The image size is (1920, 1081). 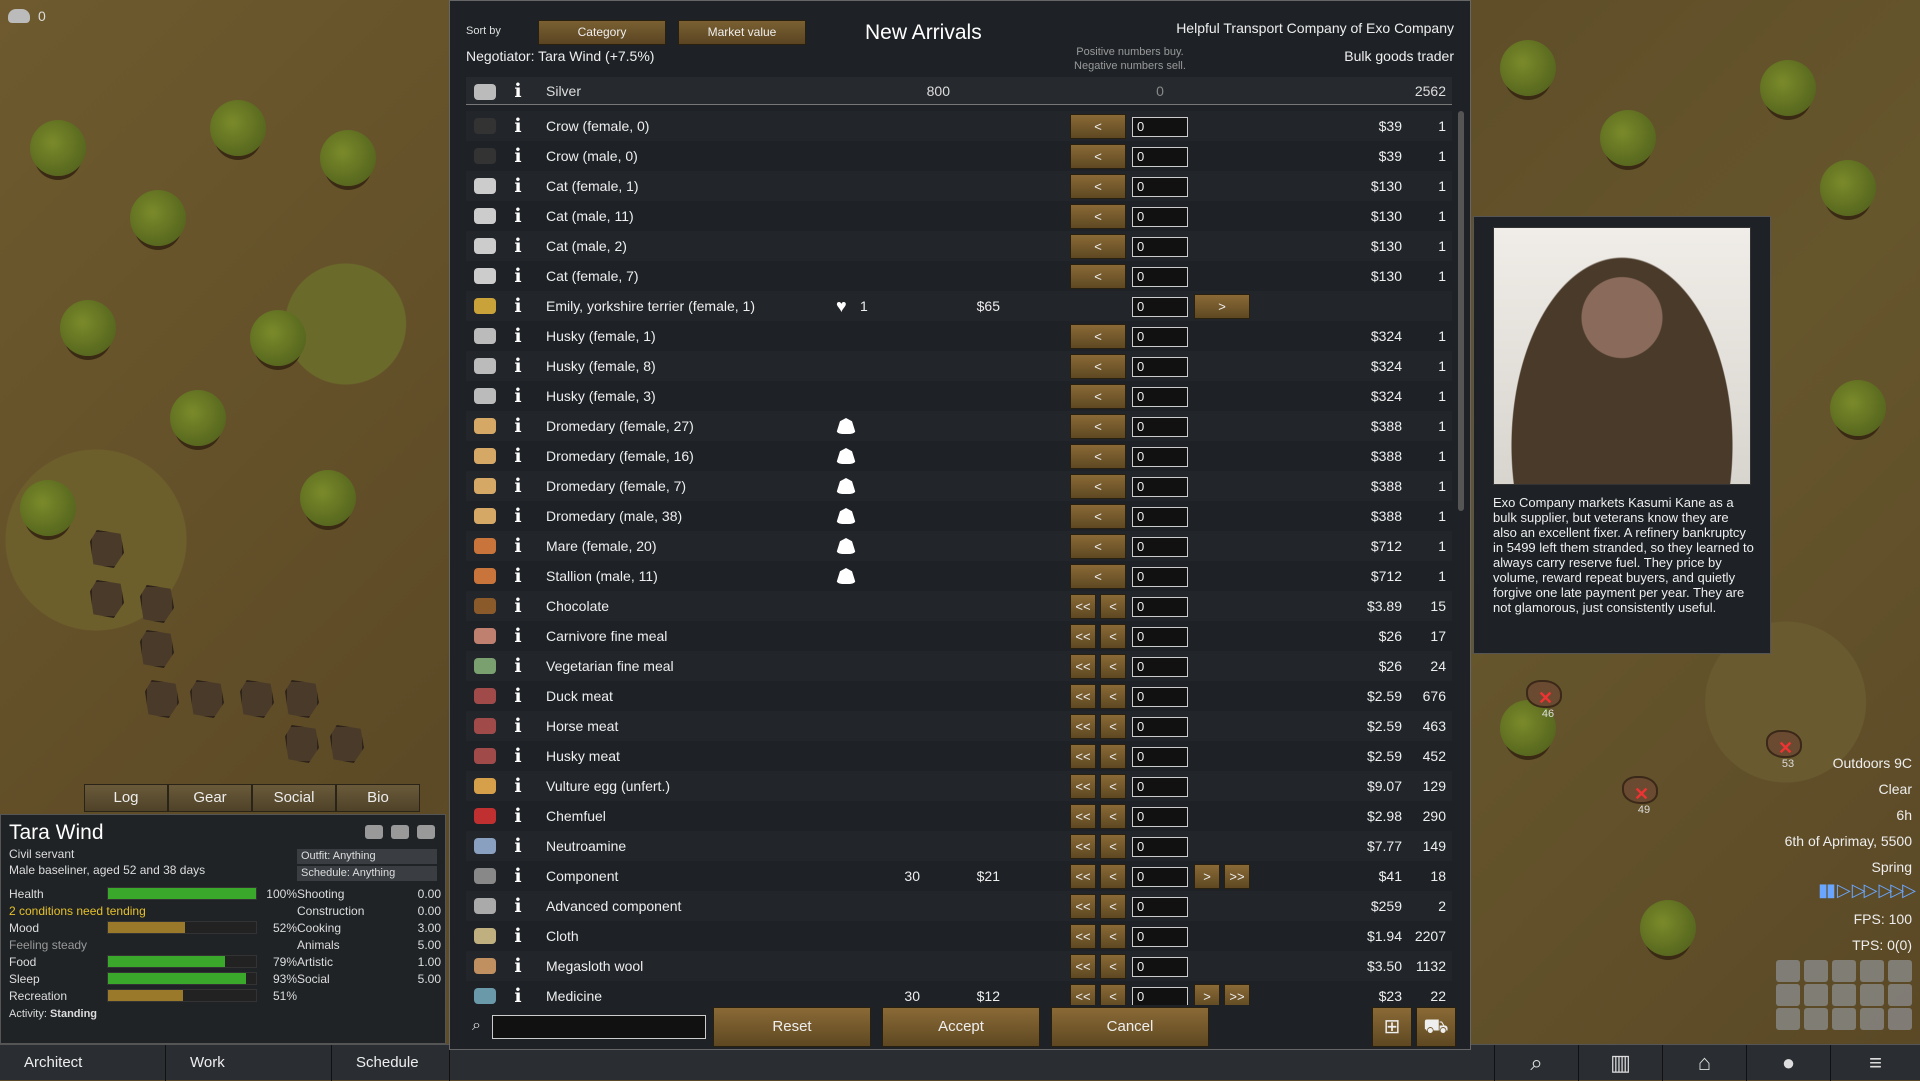 I want to click on camera-icon, so click(x=400, y=832).